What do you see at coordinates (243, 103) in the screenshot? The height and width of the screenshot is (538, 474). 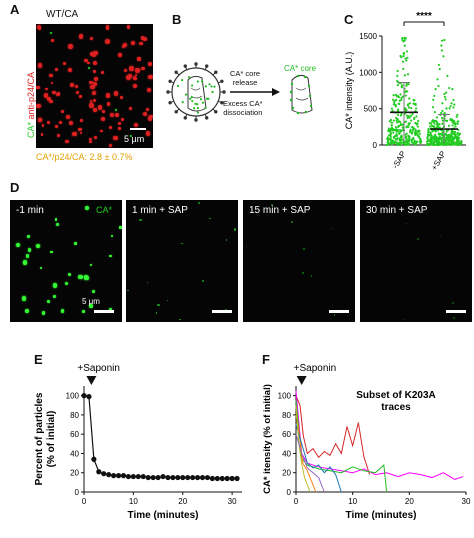 I see `arrow-bottom-line-1: Excess CA*` at bounding box center [243, 103].